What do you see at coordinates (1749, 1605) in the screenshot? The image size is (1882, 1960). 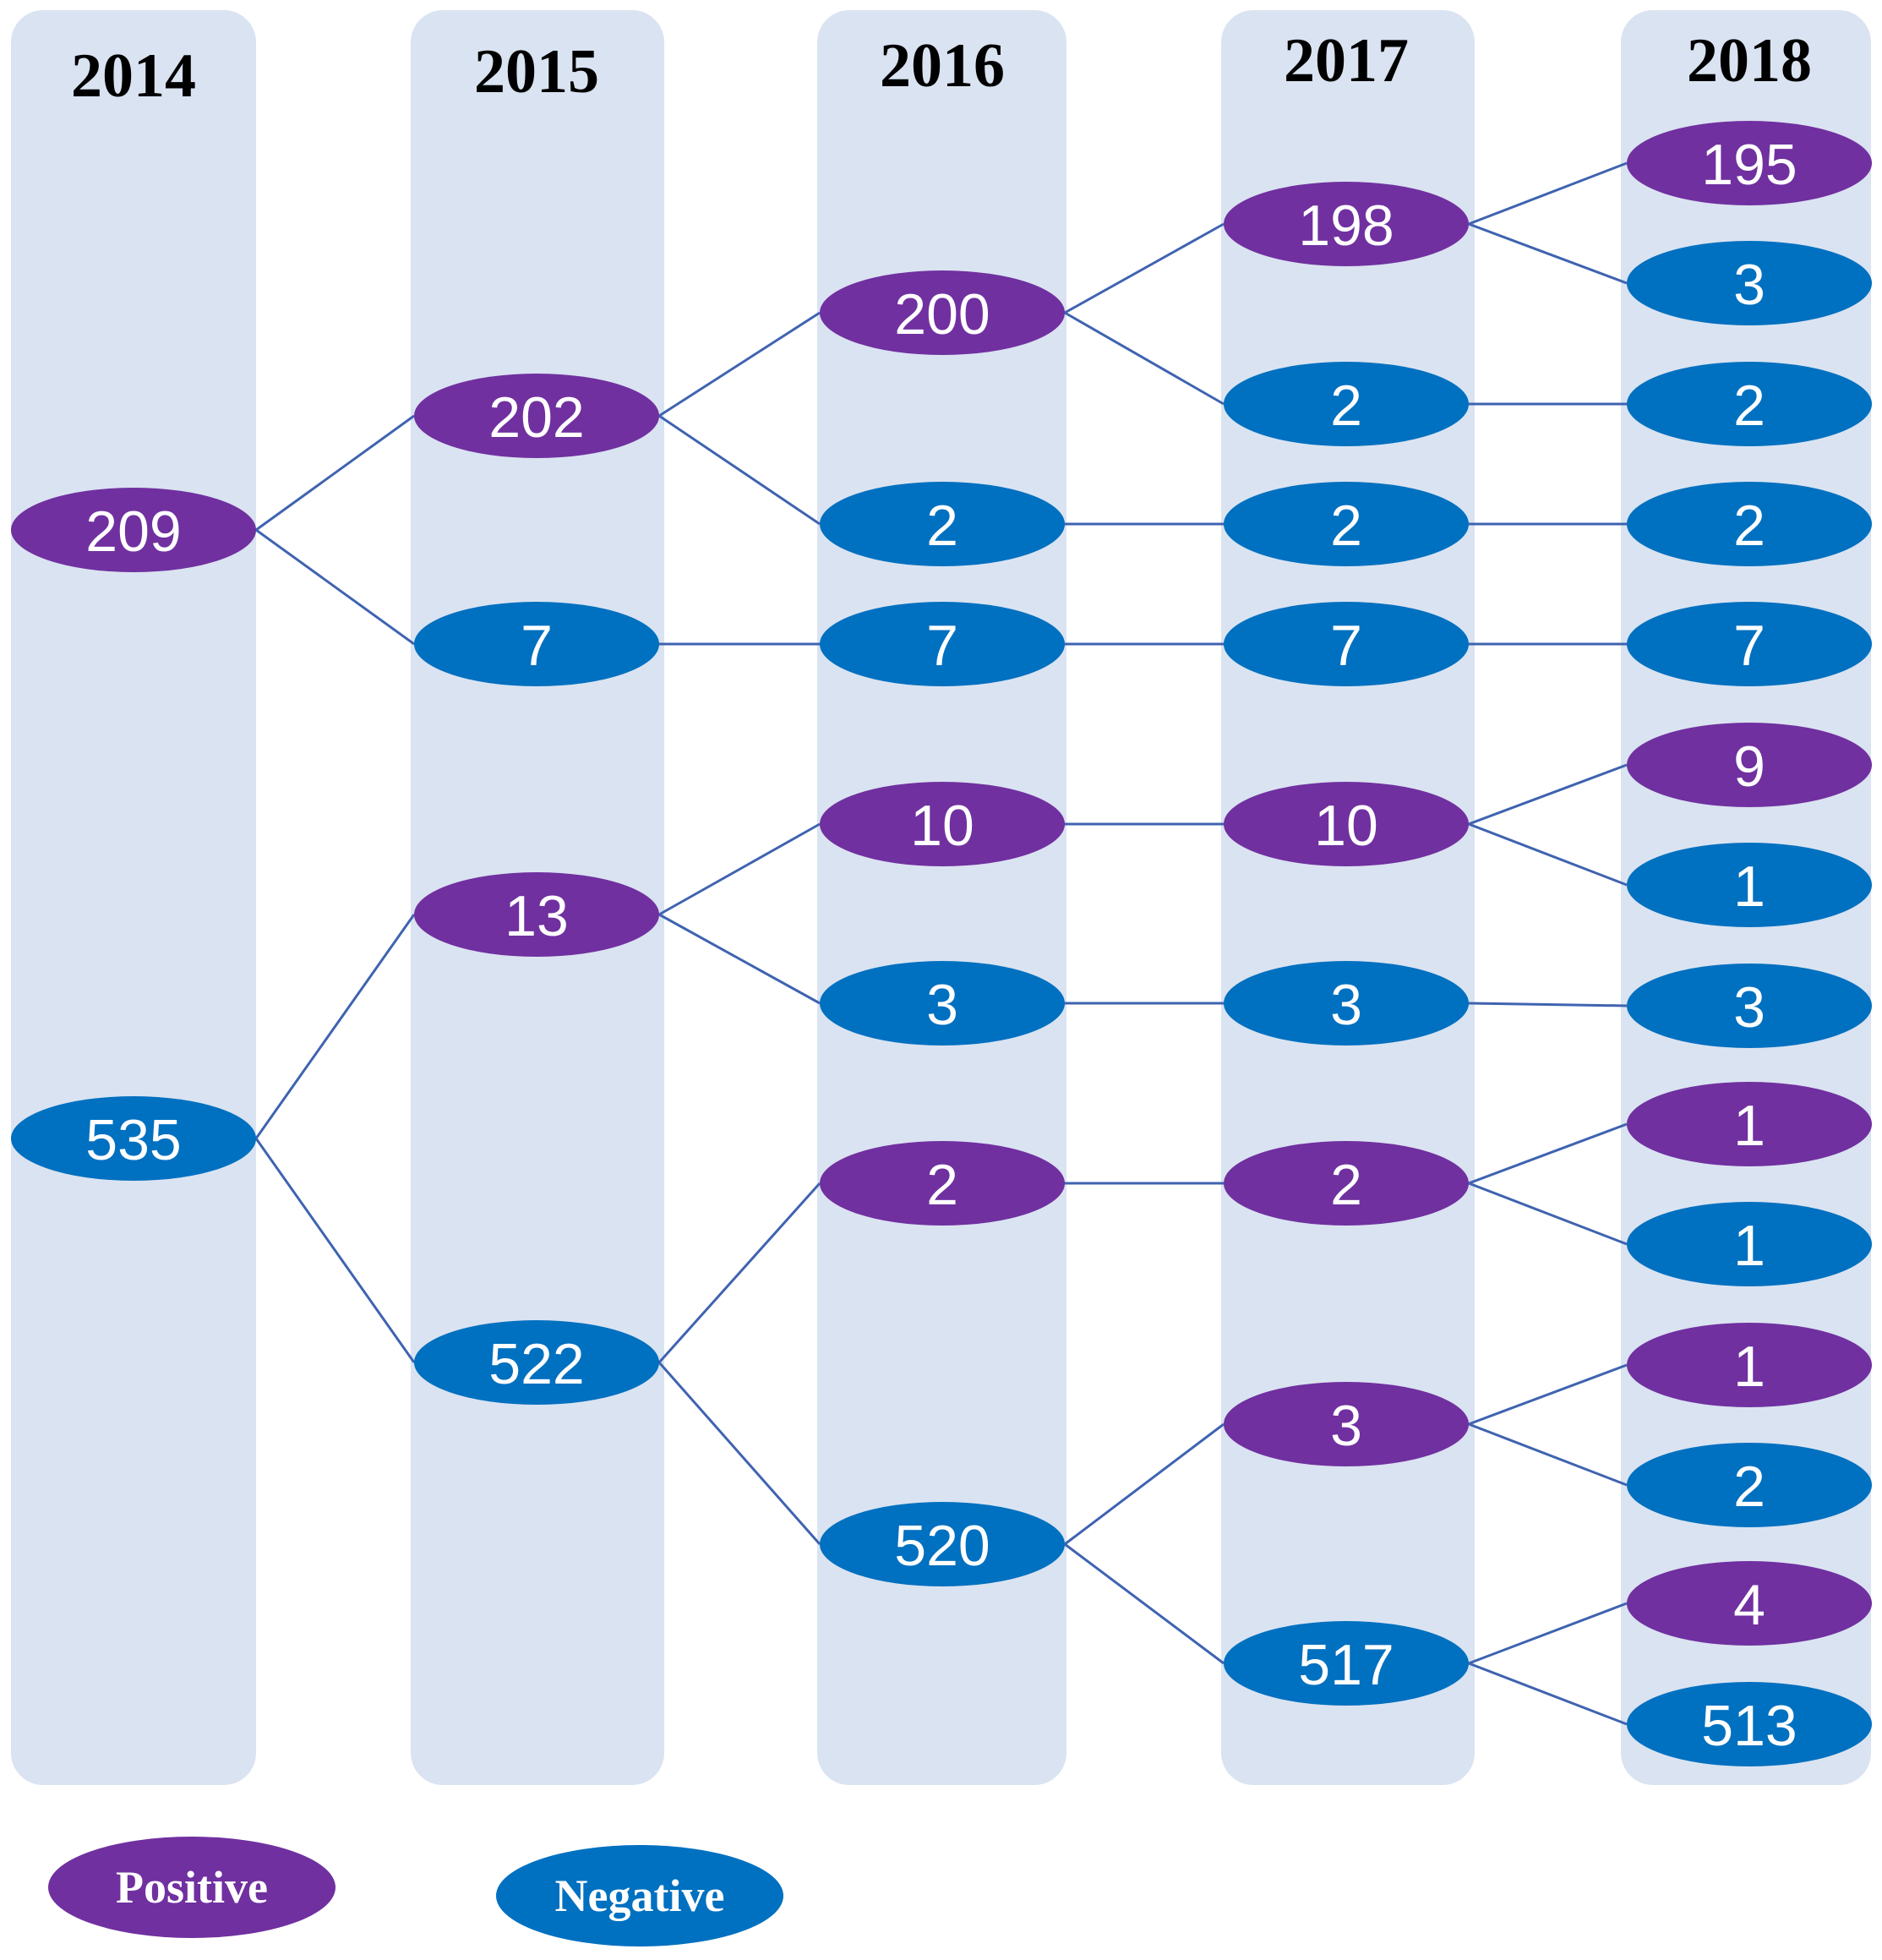 I see `node-value-e13: 4` at bounding box center [1749, 1605].